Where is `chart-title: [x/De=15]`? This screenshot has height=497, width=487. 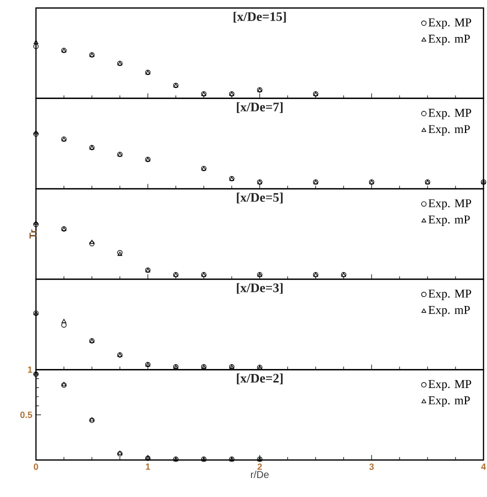 chart-title: [x/De=15] is located at coordinates (260, 17).